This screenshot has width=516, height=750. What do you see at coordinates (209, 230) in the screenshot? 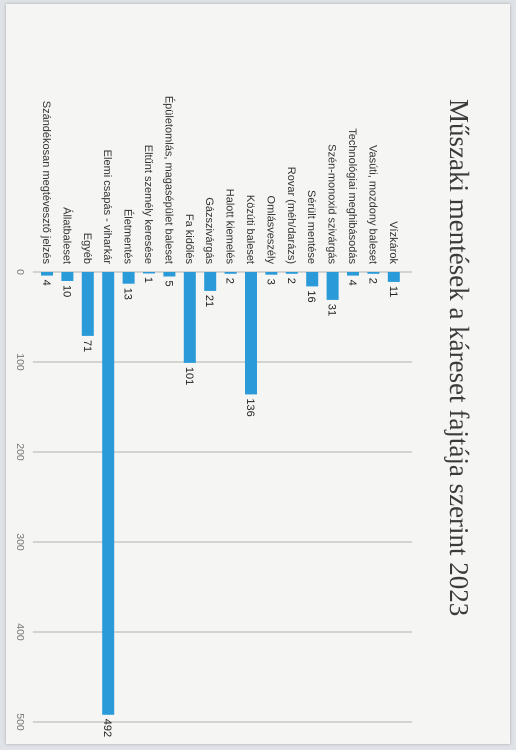
I see `category-label: Gázszivárgás` at bounding box center [209, 230].